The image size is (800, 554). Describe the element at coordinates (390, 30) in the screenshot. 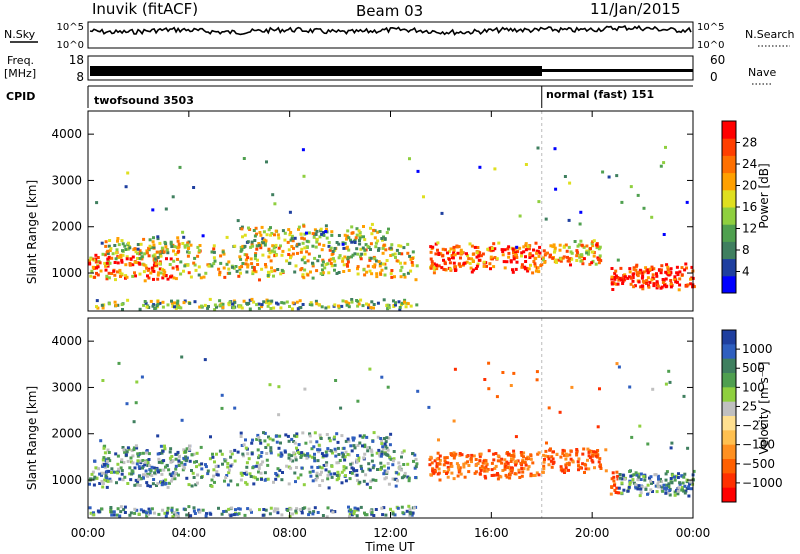

I see `noise-series-line` at that location.